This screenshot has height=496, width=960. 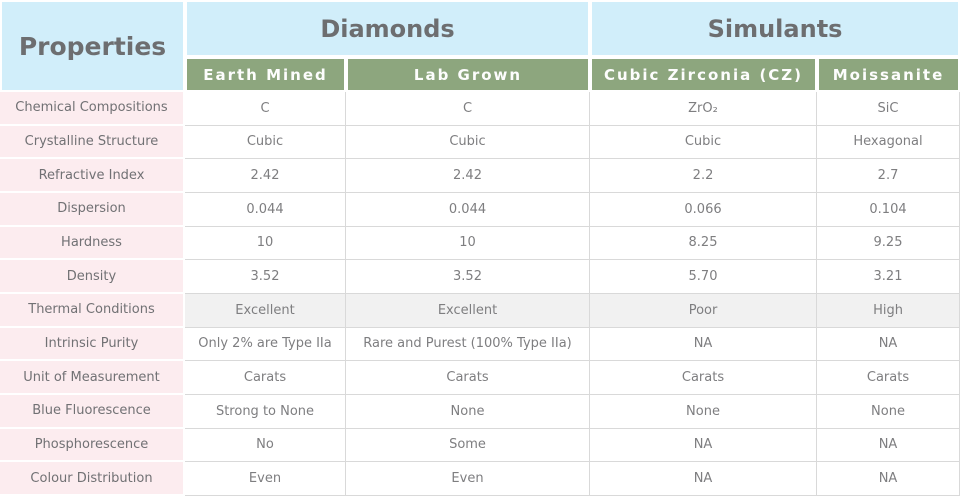 I want to click on value-cell-earth-mined: 2.42, so click(x=265, y=176).